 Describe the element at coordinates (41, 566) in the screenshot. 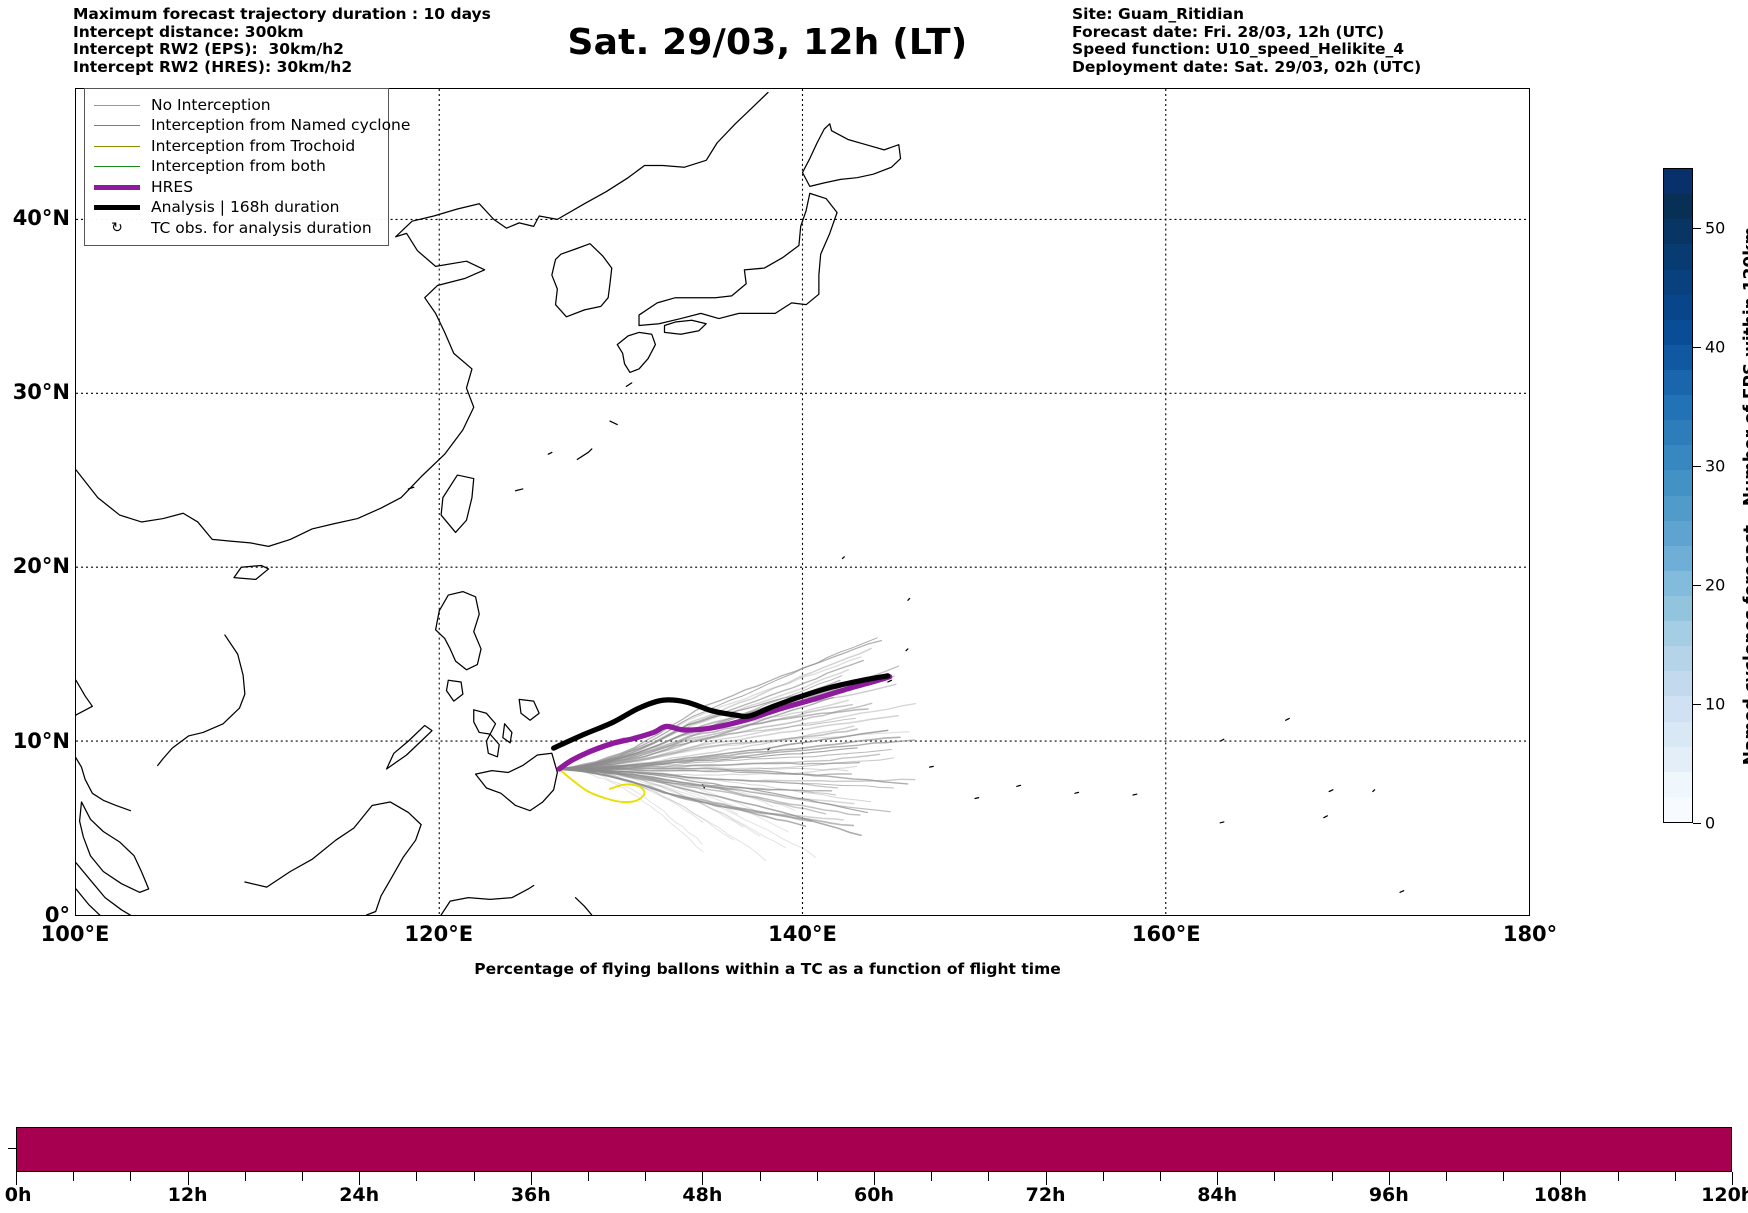

I see `lat-label-20: 20°N` at that location.